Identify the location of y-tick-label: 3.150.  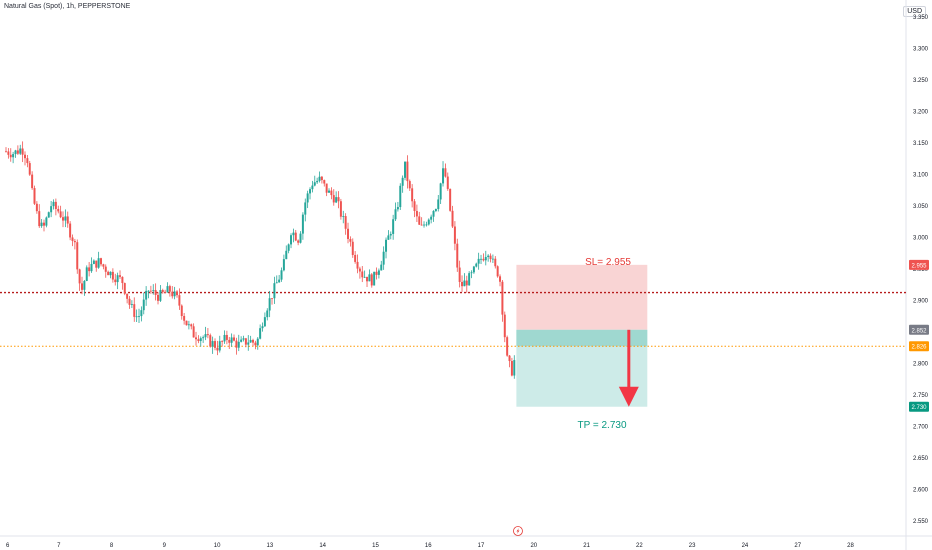
(921, 144).